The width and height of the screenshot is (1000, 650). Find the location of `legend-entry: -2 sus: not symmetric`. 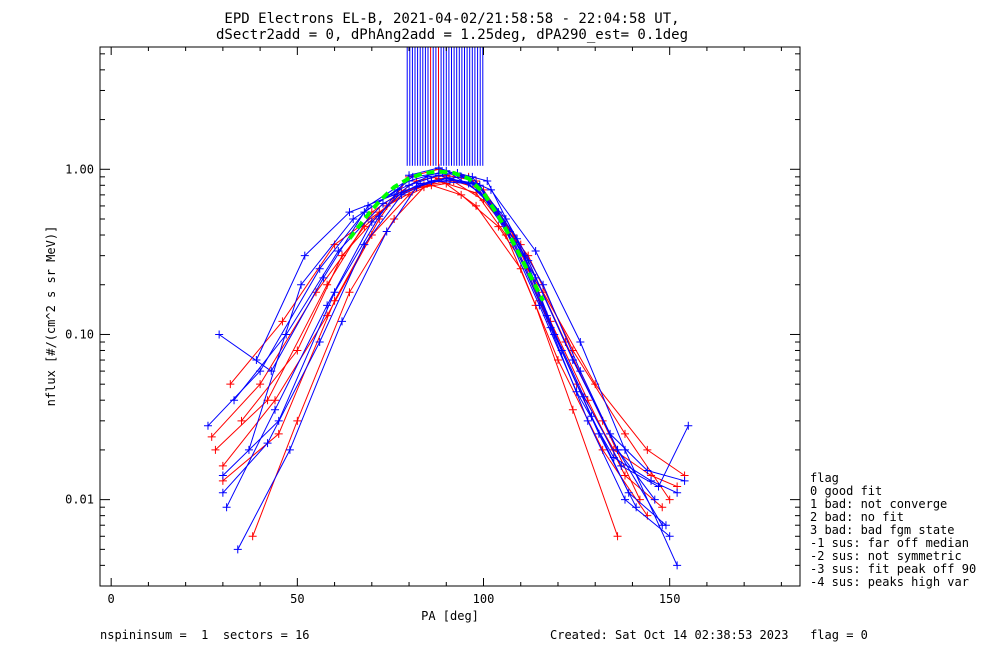

legend-entry: -2 sus: not symmetric is located at coordinates (886, 556).